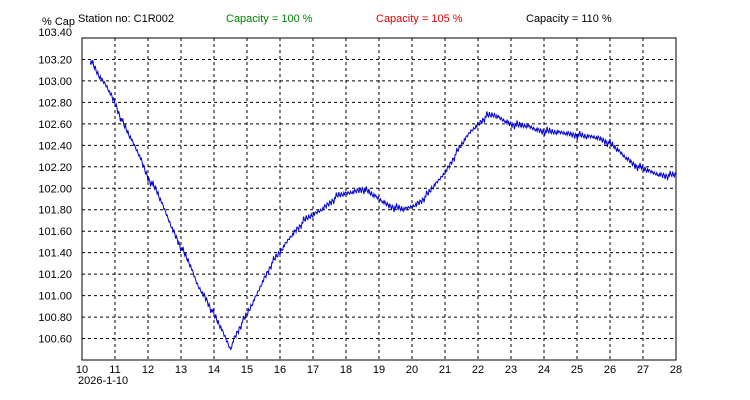 Image resolution: width=750 pixels, height=400 pixels. What do you see at coordinates (214, 370) in the screenshot?
I see `x-tick-label: 14` at bounding box center [214, 370].